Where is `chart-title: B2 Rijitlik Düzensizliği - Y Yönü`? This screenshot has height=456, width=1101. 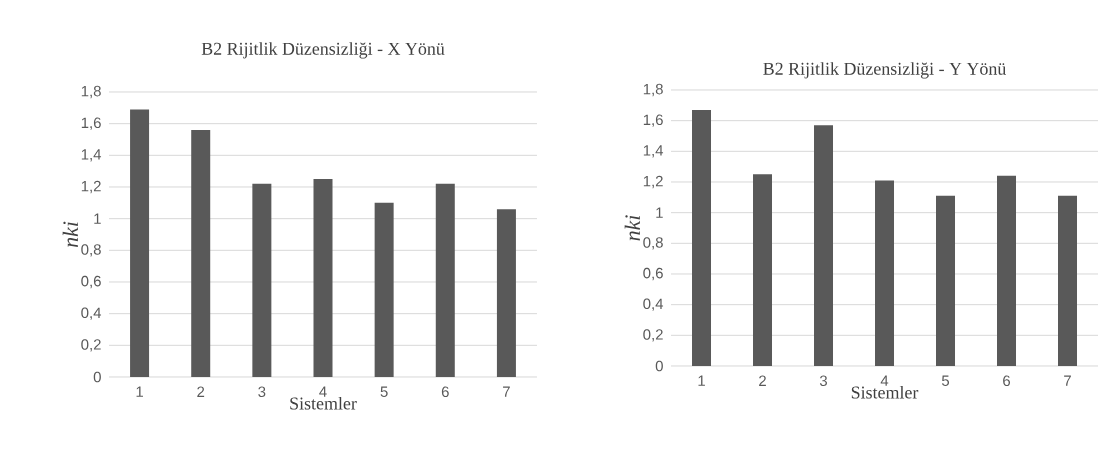
chart-title: B2 Rijitlik Düzensizliği - Y Yönü is located at coordinates (885, 70).